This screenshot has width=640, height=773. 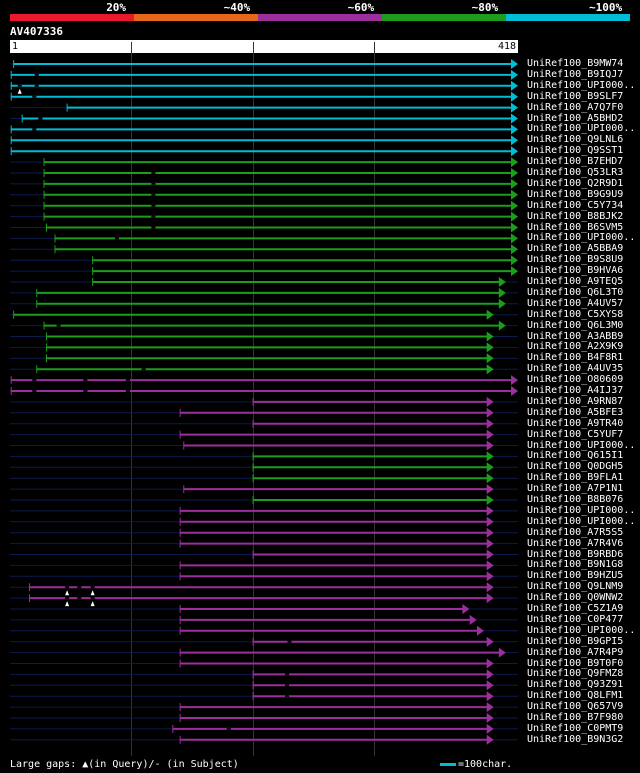 I want to click on hit-label-link: UniRef100_Q9LNL6, so click(x=575, y=140).